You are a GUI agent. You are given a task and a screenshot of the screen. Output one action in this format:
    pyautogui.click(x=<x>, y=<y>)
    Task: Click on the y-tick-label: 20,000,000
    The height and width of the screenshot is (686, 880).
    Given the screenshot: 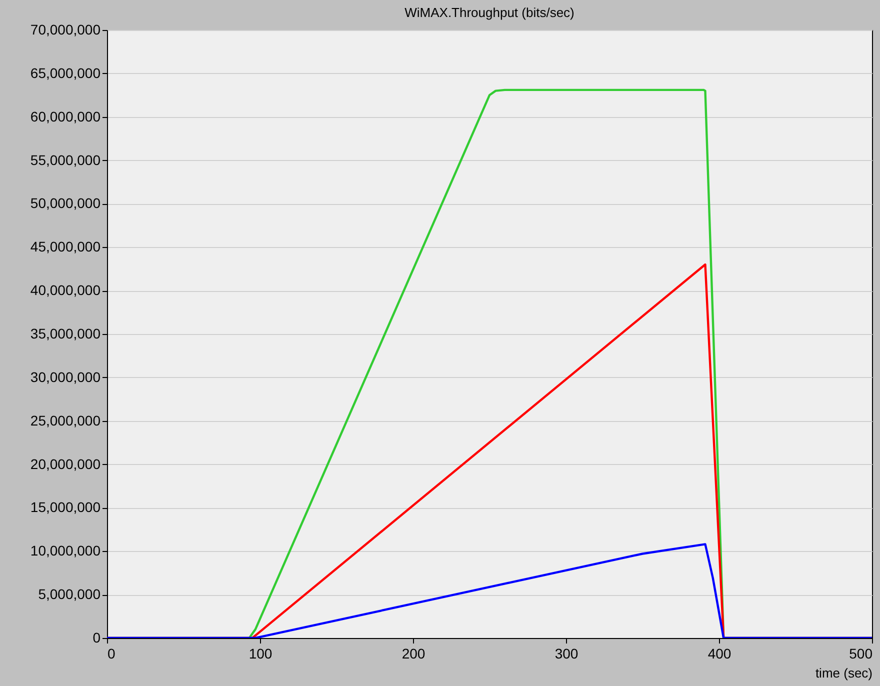 What is the action you would take?
    pyautogui.click(x=65, y=464)
    